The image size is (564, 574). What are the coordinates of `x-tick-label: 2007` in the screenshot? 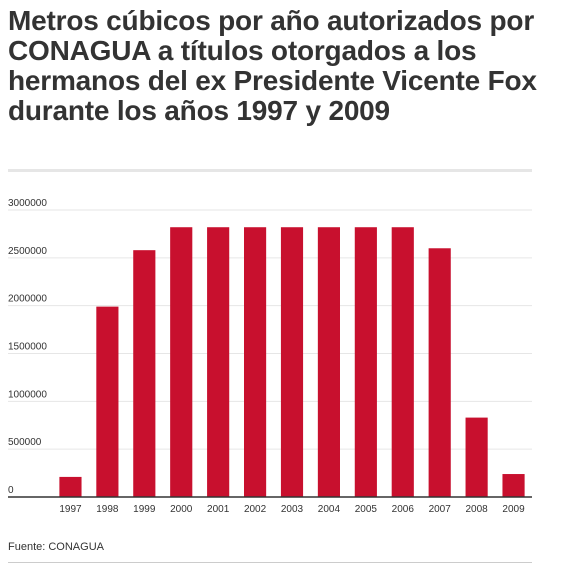 It's located at (440, 509).